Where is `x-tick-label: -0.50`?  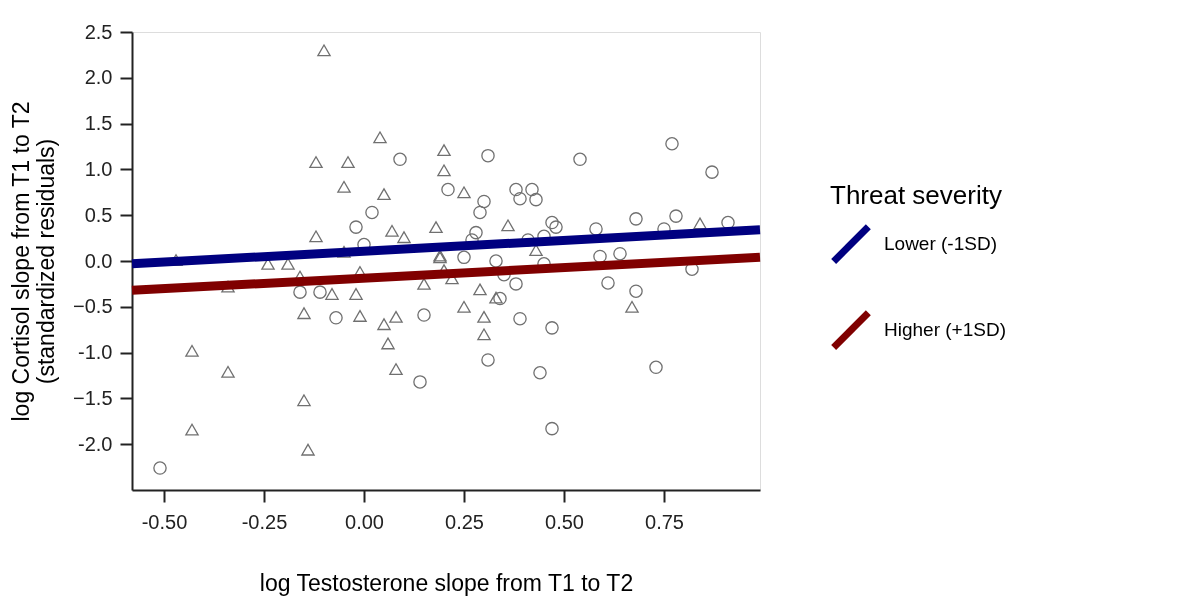
x-tick-label: -0.50 is located at coordinates (164, 521).